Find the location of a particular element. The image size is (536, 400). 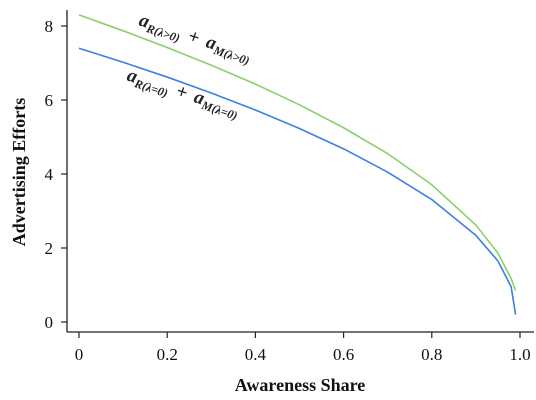

x-ticks: 0 0.2 0.4 0.6 0.8 1.0 is located at coordinates (303, 348).